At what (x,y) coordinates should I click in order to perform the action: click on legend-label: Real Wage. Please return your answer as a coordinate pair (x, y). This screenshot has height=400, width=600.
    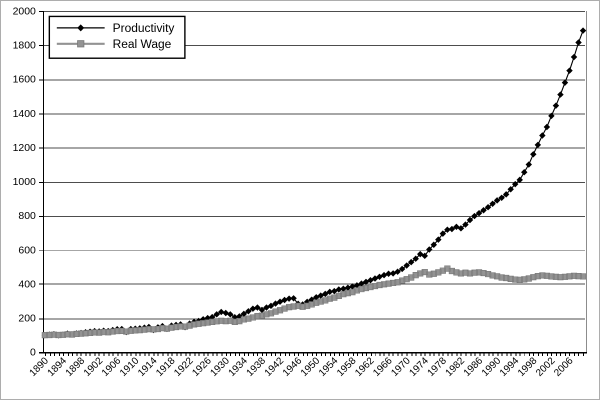
    Looking at the image, I should click on (142, 44).